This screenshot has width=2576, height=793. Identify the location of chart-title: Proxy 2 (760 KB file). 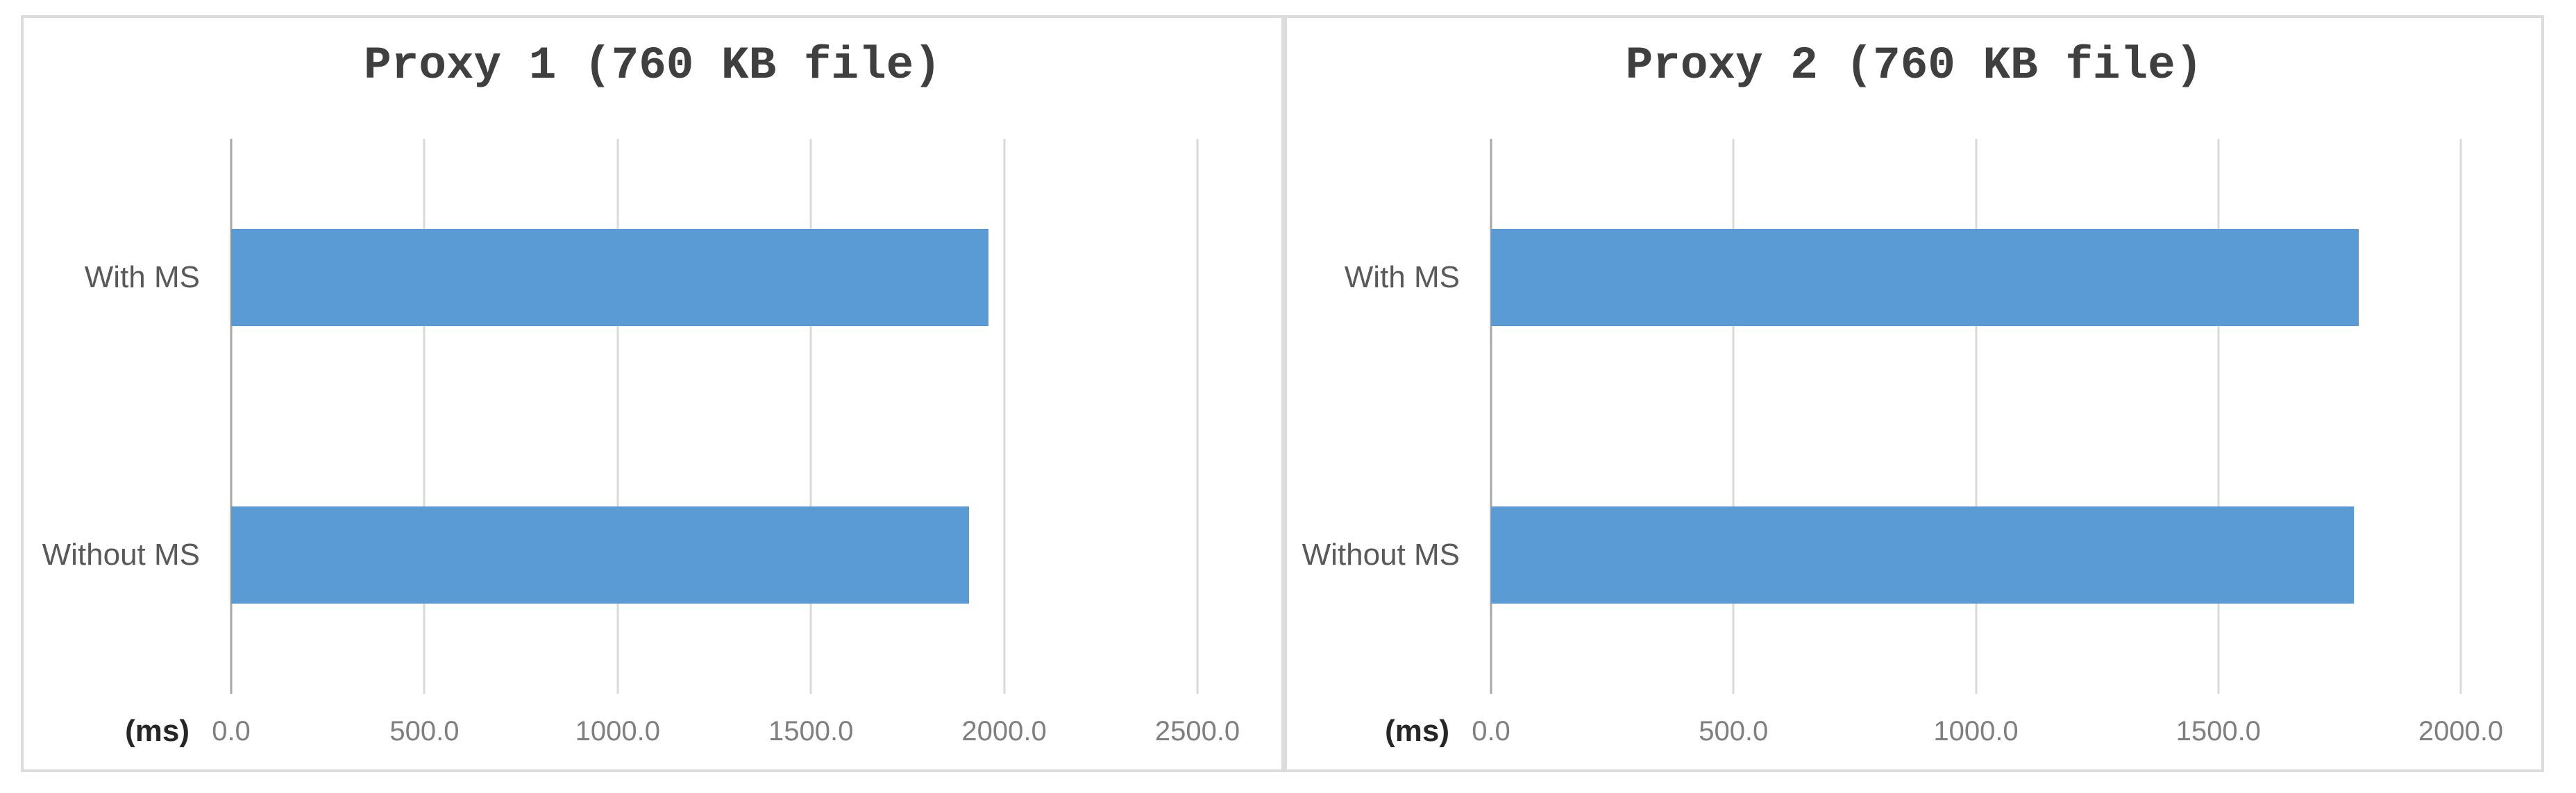
(1914, 66).